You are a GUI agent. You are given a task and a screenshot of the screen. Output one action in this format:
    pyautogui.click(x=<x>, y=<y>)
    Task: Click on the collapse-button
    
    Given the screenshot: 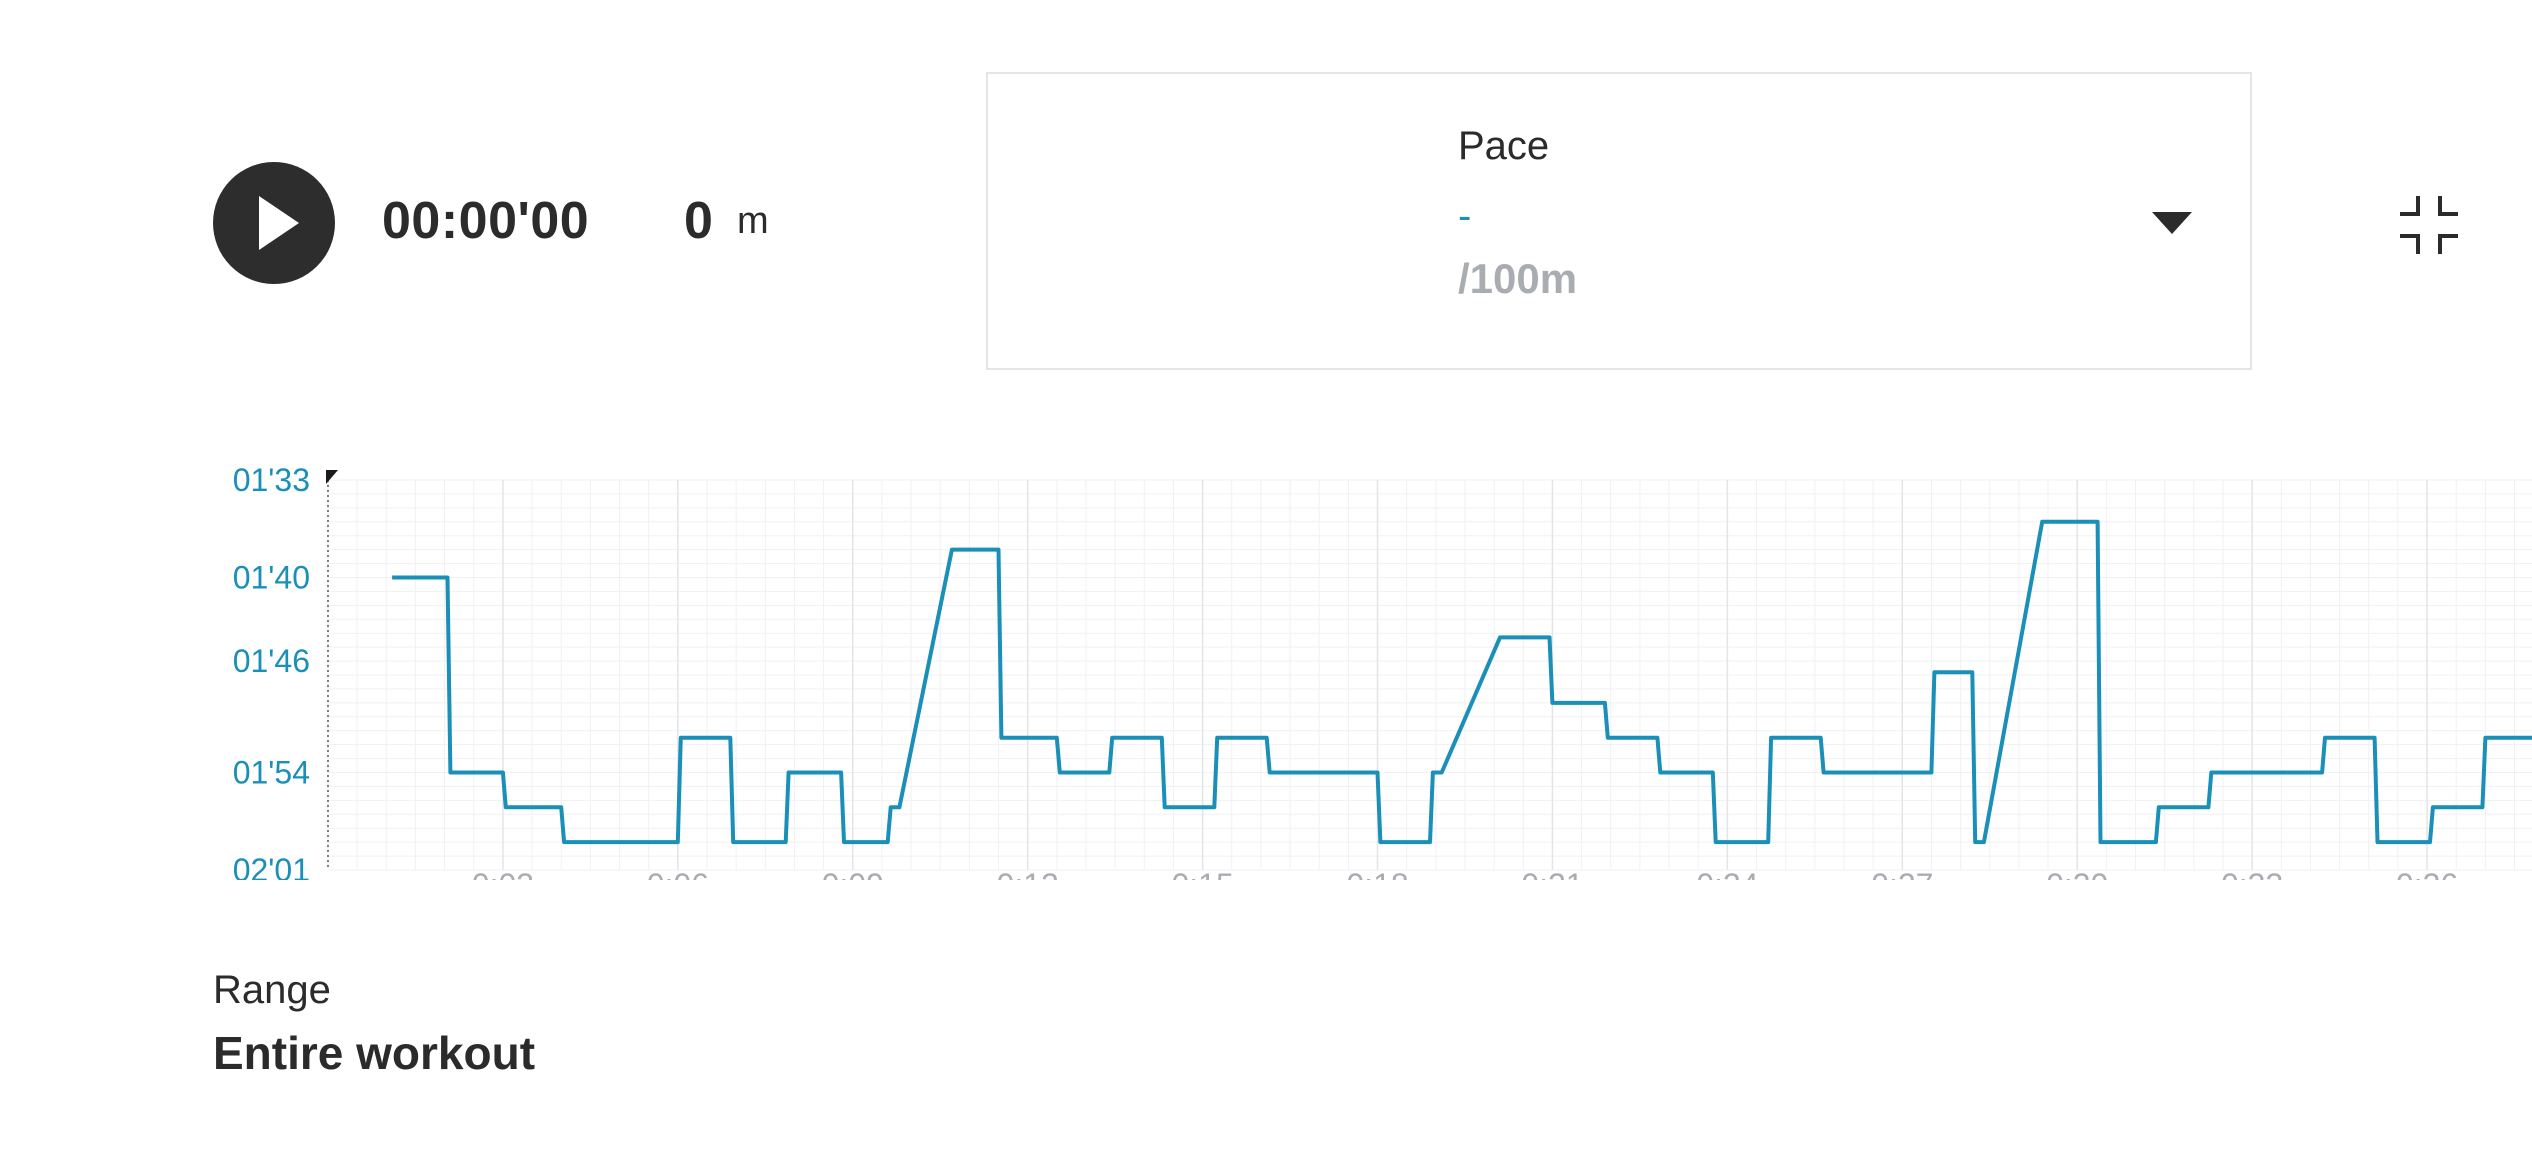 What is the action you would take?
    pyautogui.click(x=2429, y=225)
    